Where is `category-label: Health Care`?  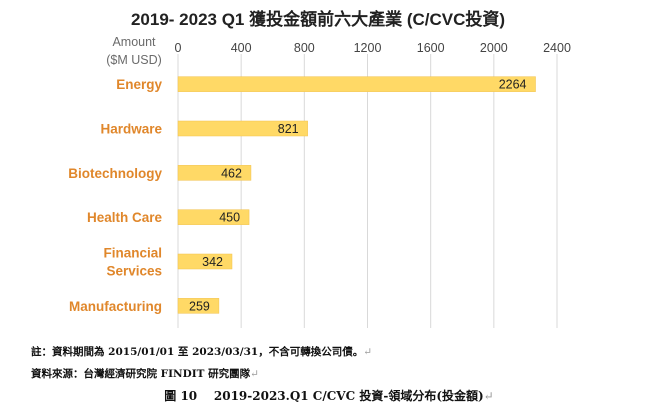 category-label: Health Care is located at coordinates (125, 217).